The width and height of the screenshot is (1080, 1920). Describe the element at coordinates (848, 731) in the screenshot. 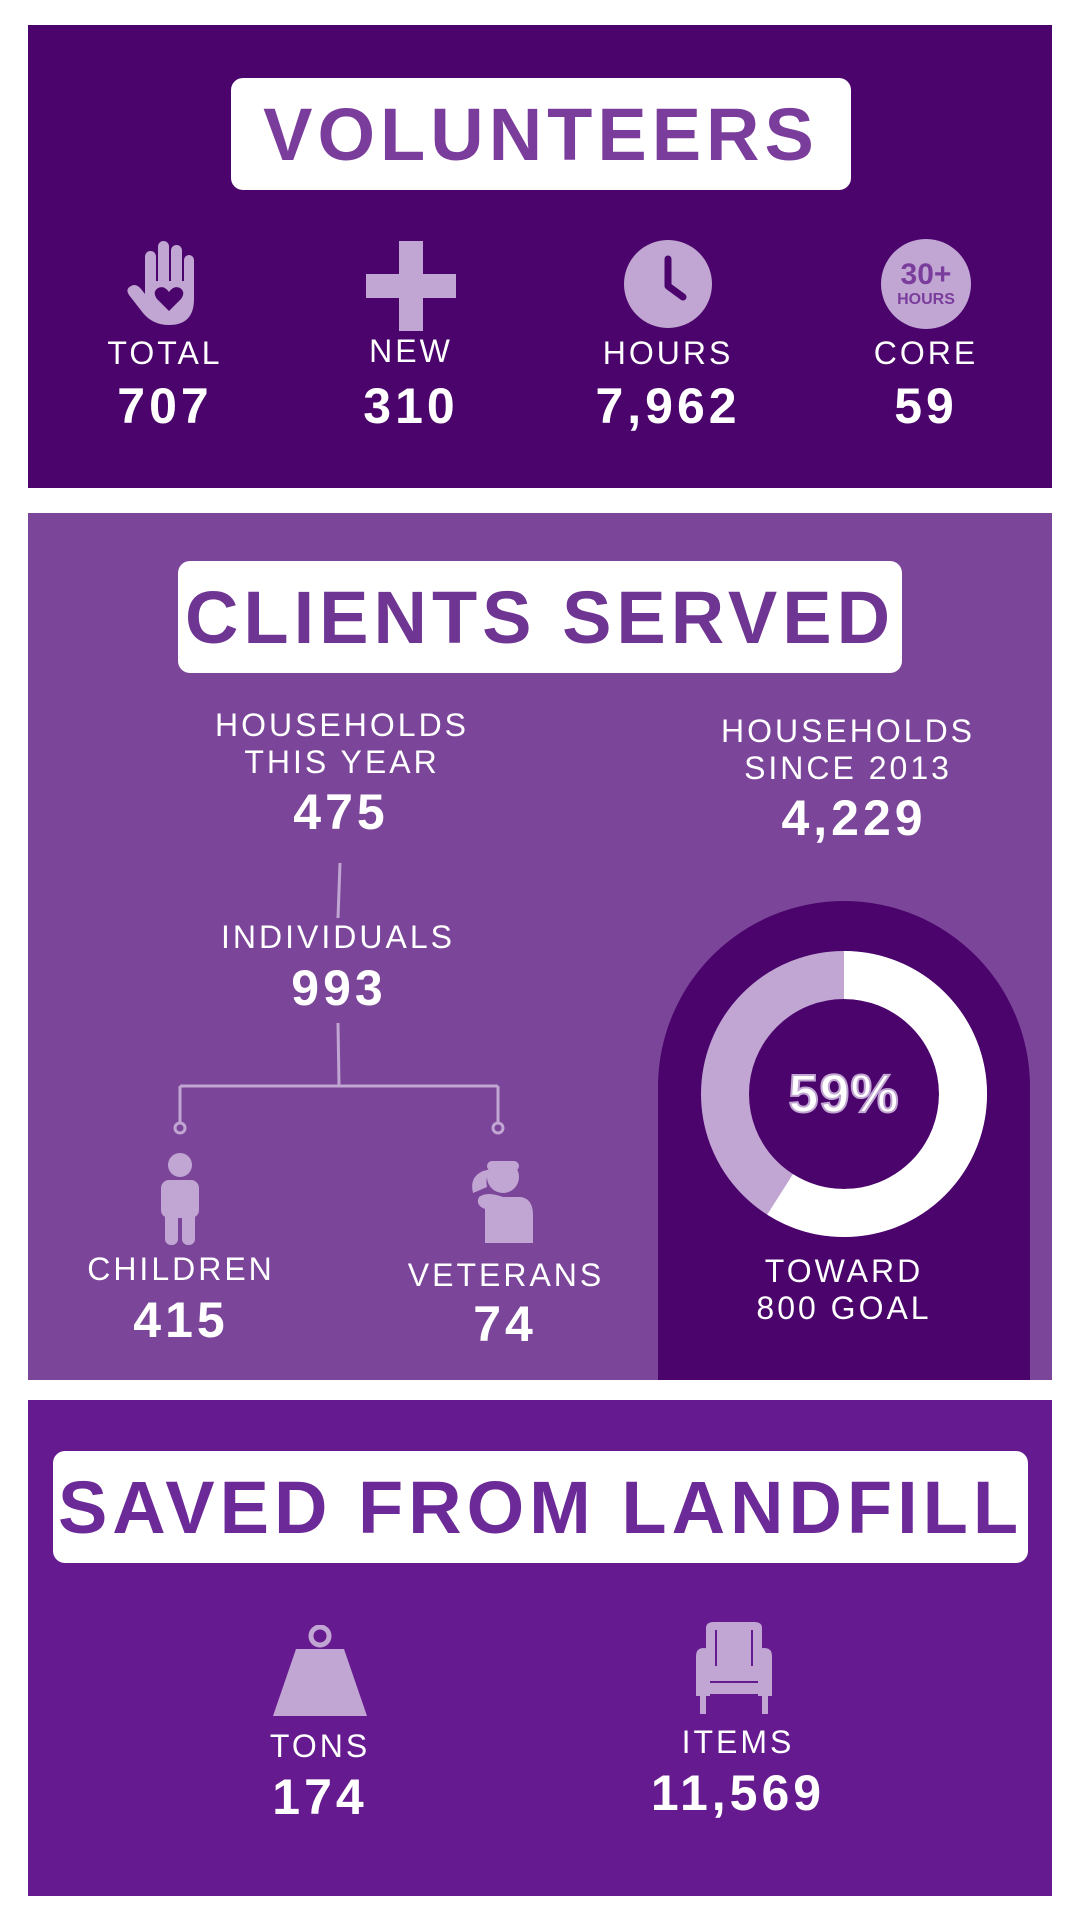

I see `households-since-label-1: HOUSEHOLDS` at that location.